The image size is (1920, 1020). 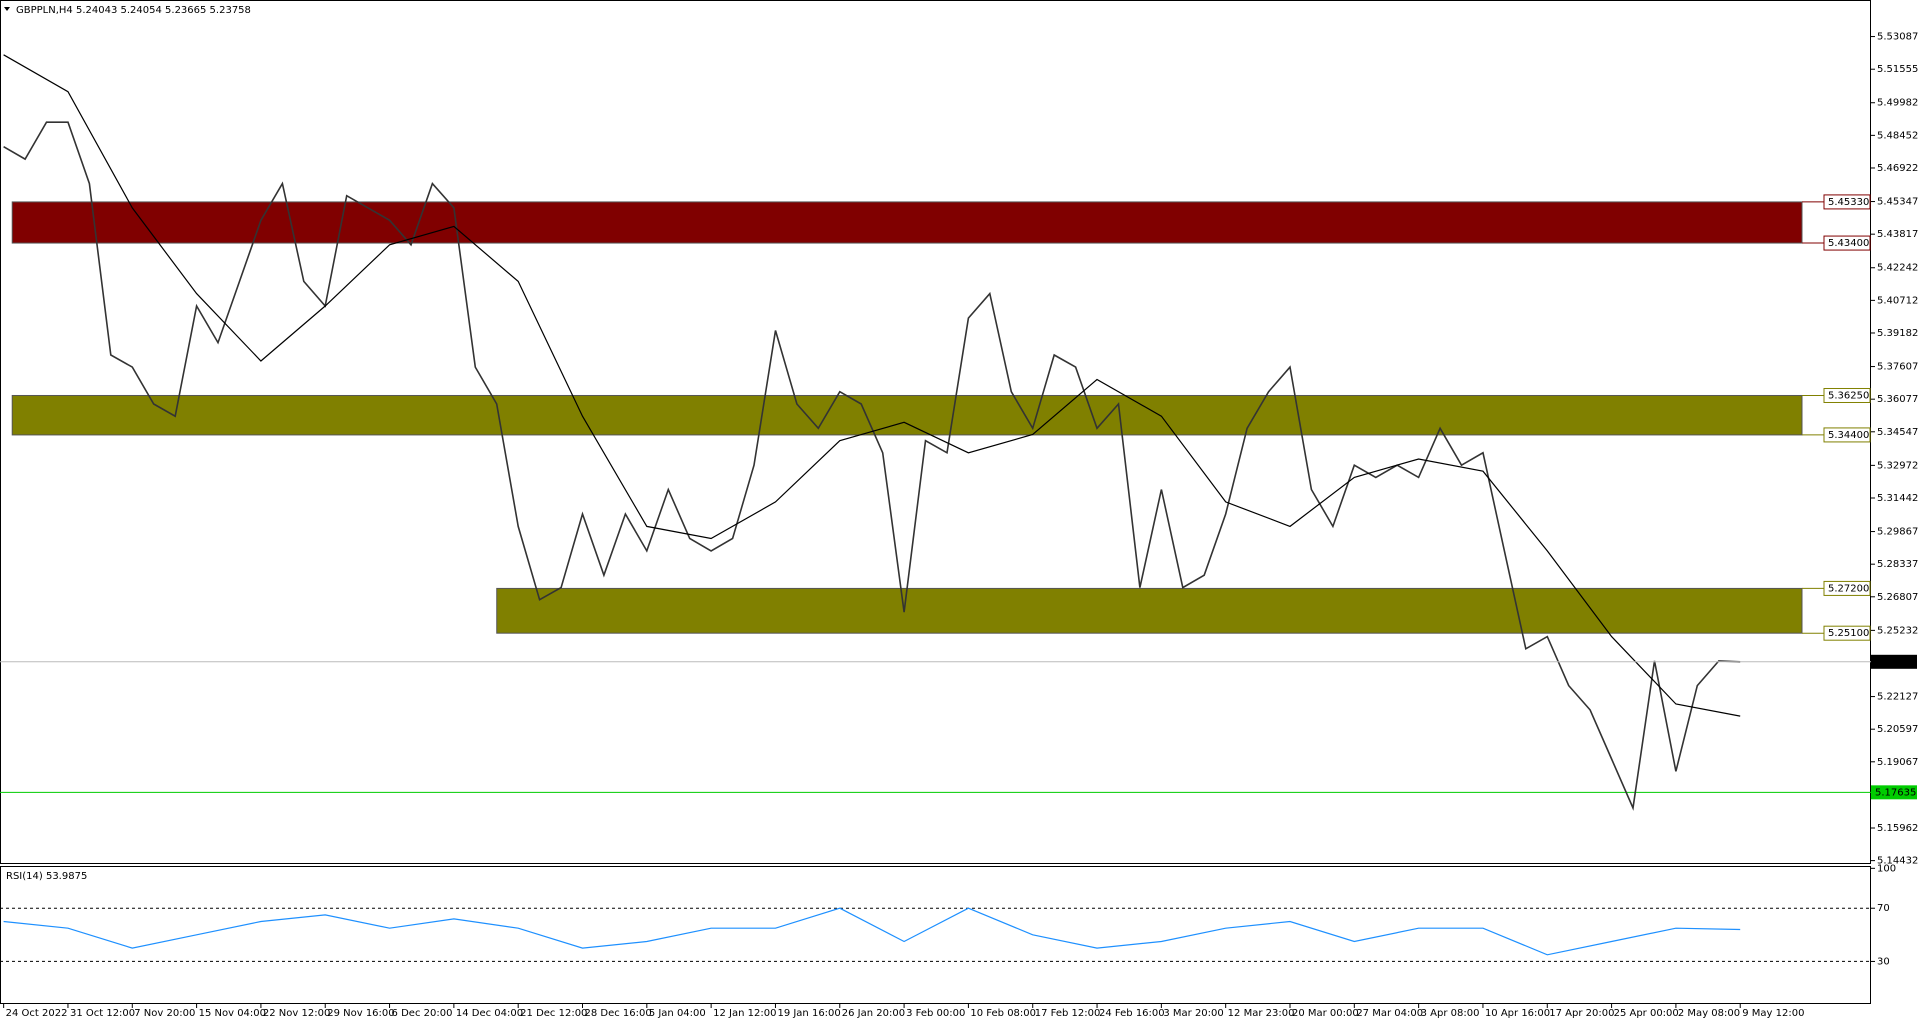 I want to click on y-tick-label: 5.39182, so click(x=1897, y=333).